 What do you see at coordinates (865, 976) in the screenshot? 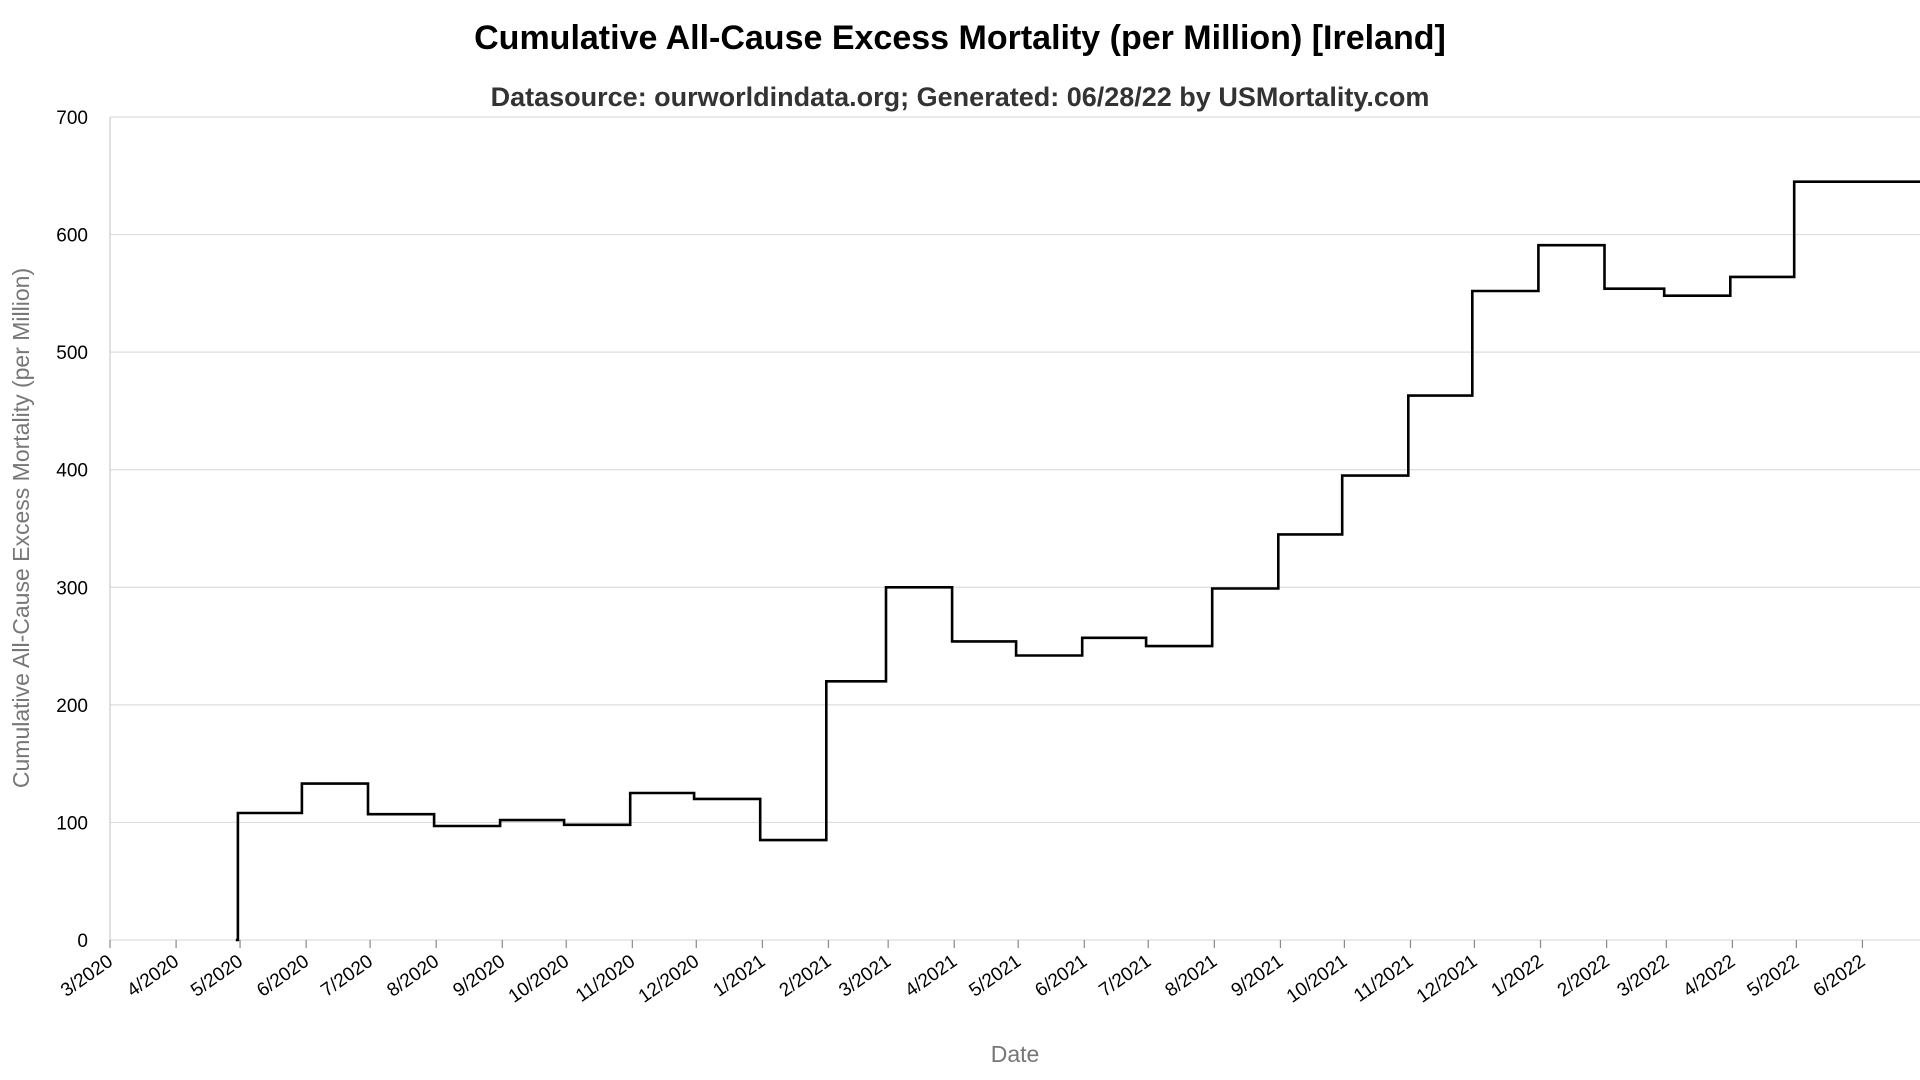
I see `x-tick-label: 3/2021` at bounding box center [865, 976].